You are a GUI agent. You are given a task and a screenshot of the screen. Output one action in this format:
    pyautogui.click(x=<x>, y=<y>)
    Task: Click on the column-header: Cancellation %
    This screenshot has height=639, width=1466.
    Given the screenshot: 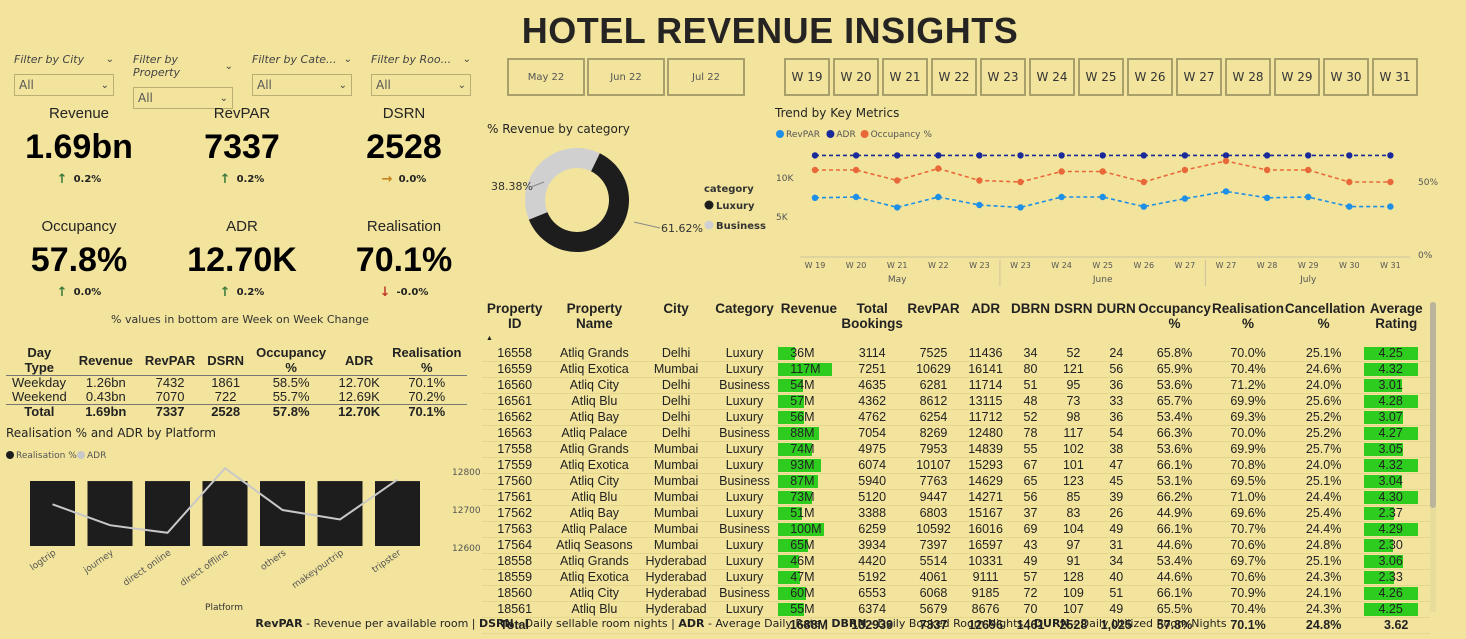 What is the action you would take?
    pyautogui.click(x=1325, y=322)
    